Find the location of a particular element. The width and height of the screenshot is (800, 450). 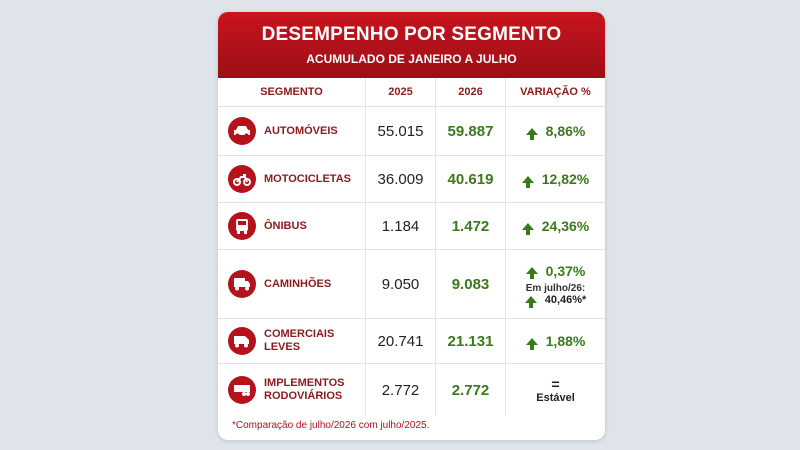

note: Em julho/26: is located at coordinates (555, 288).